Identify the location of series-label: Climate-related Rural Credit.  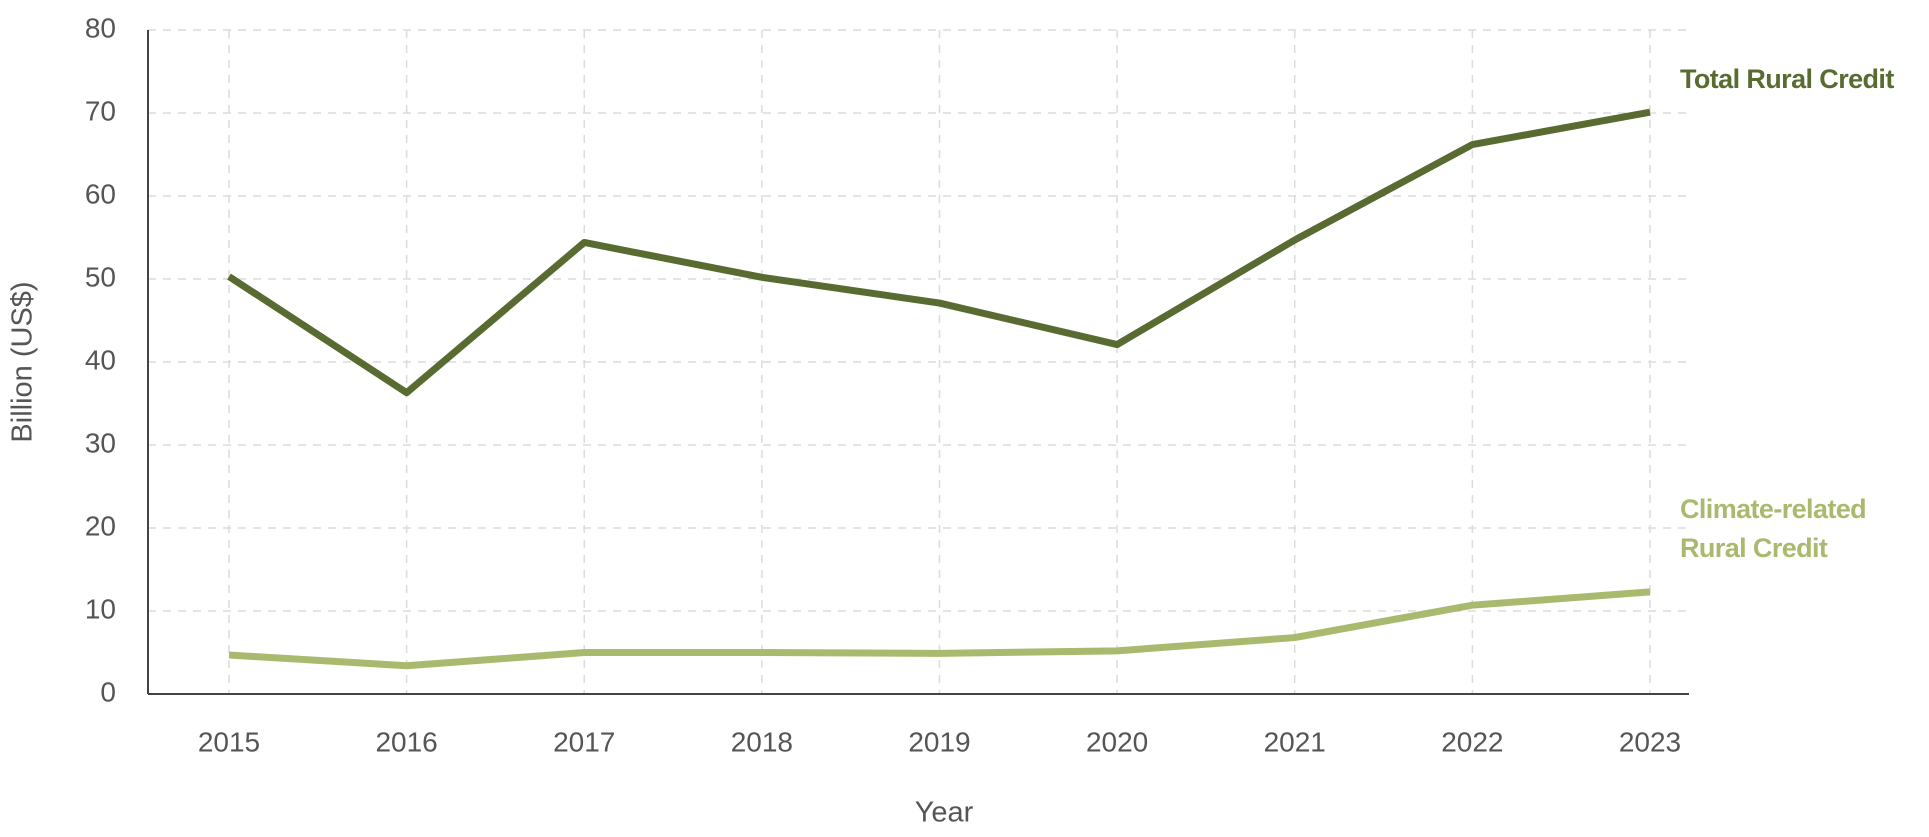
(1773, 529).